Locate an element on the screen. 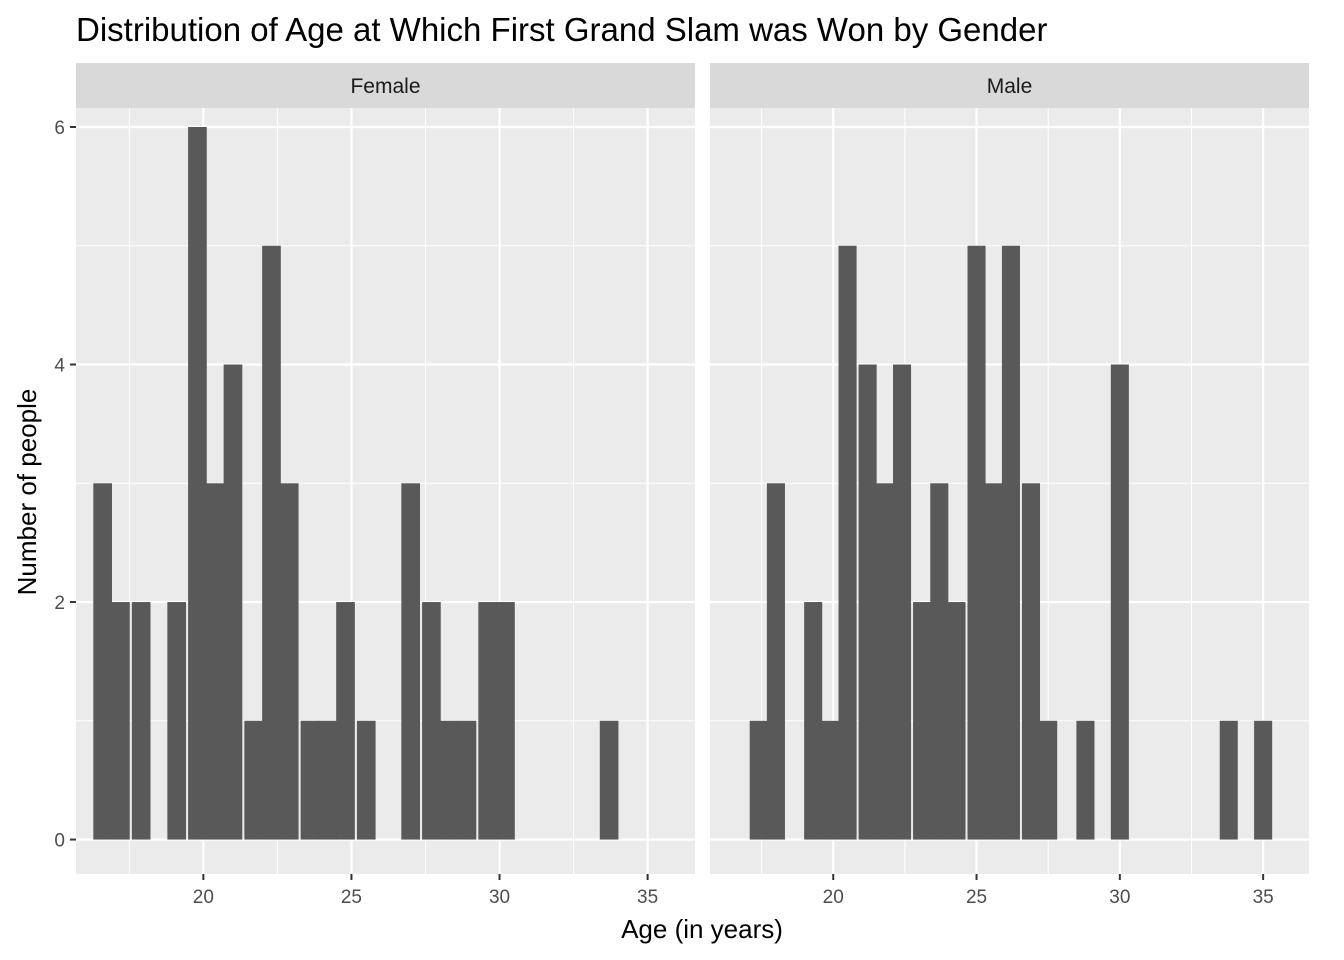  y-axis-title: Number of people is located at coordinates (27, 492).